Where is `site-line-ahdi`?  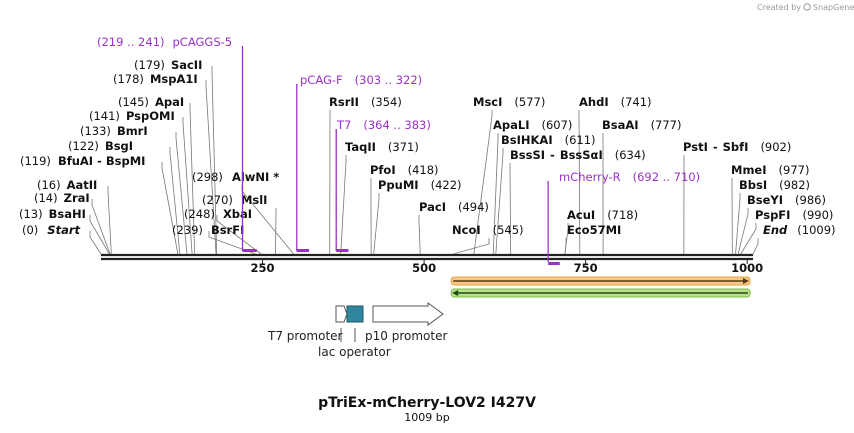 site-line-ahdi is located at coordinates (579, 182).